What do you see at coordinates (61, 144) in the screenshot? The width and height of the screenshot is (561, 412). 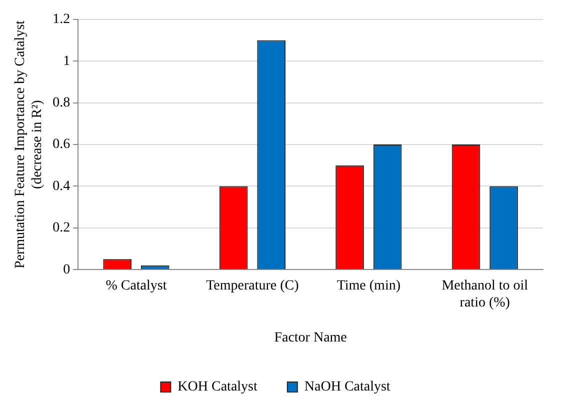 I see `y-tick-label: 0.6` at bounding box center [61, 144].